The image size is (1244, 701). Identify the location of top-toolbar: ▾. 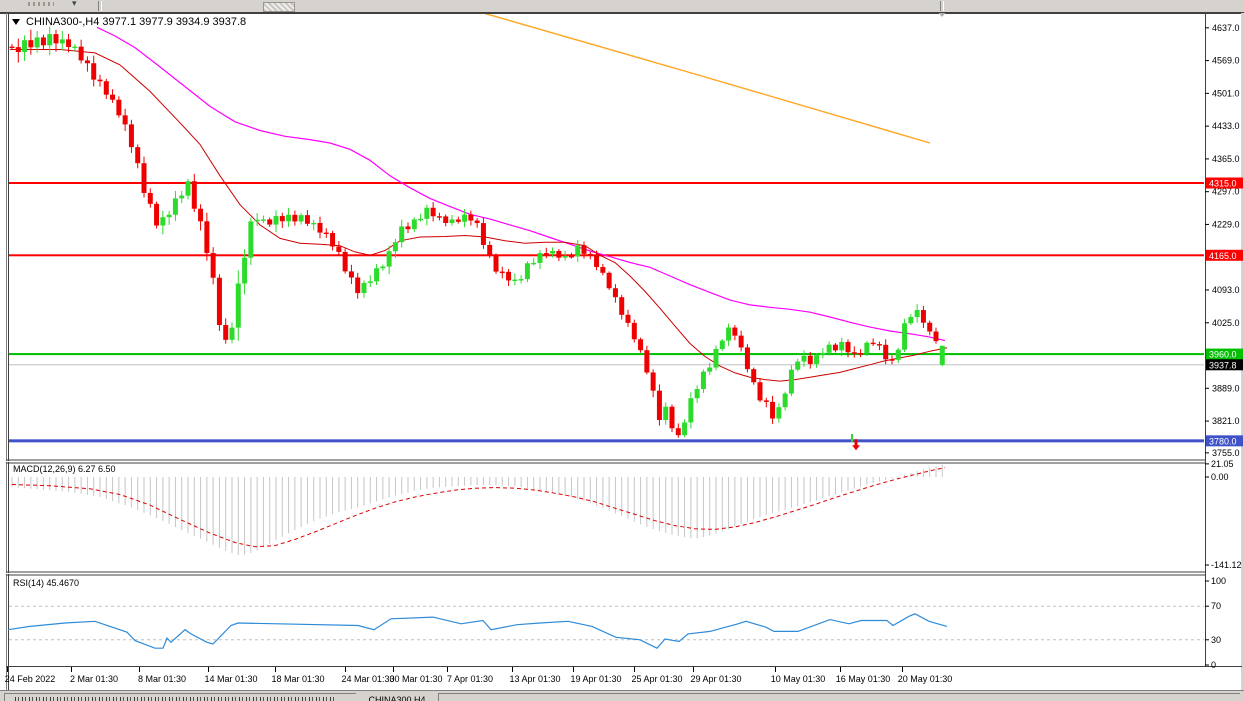
(622, 6).